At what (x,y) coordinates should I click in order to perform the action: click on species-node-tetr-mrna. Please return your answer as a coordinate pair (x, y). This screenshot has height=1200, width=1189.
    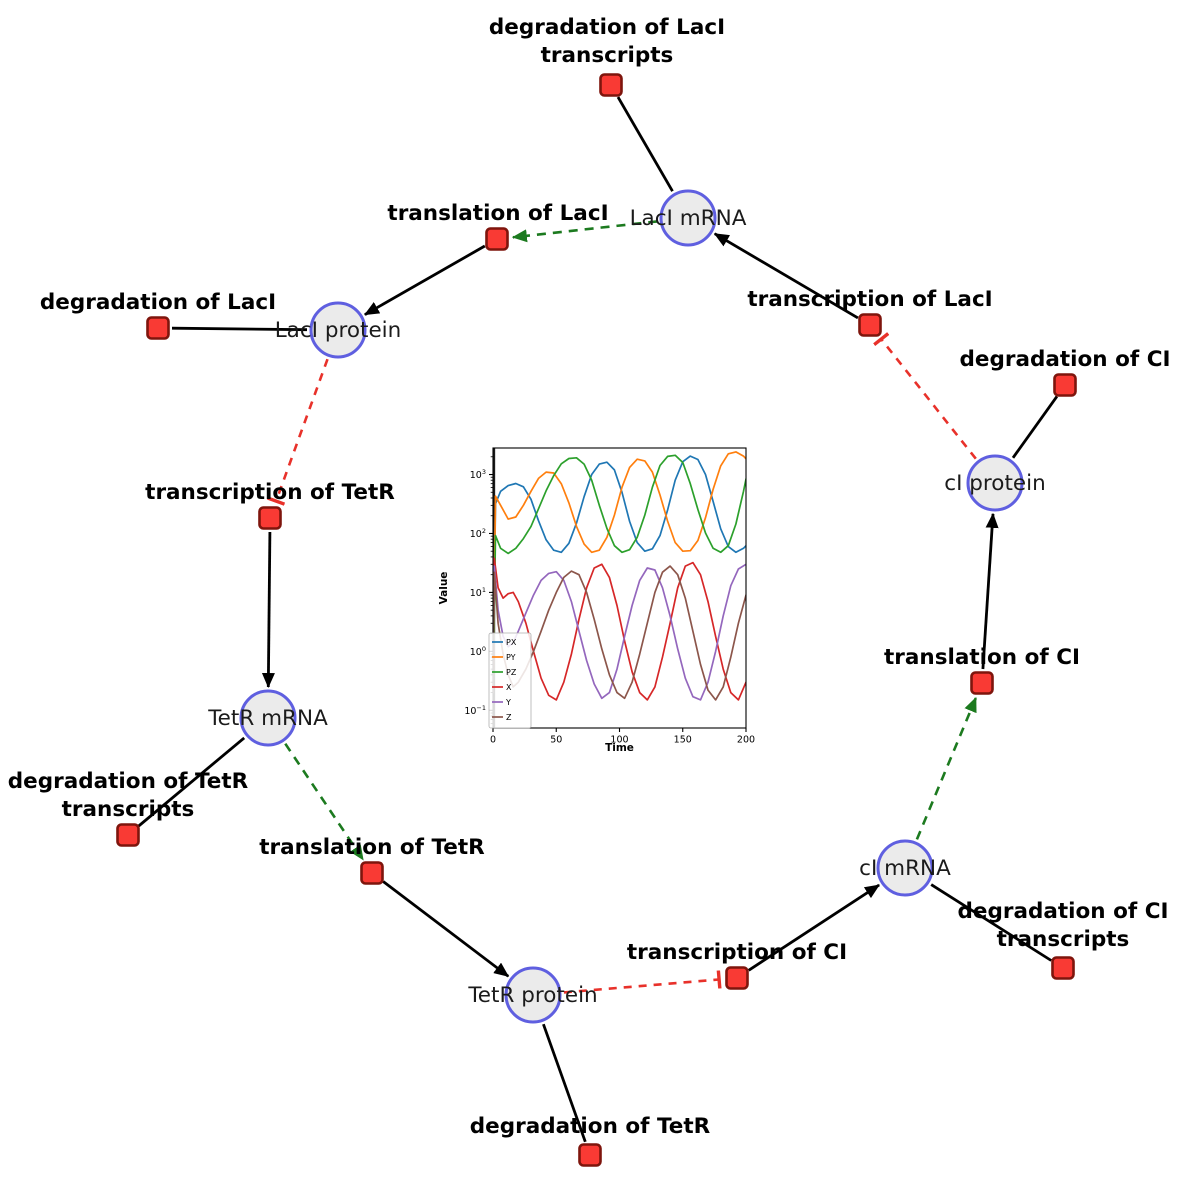
    Looking at the image, I should click on (268, 718).